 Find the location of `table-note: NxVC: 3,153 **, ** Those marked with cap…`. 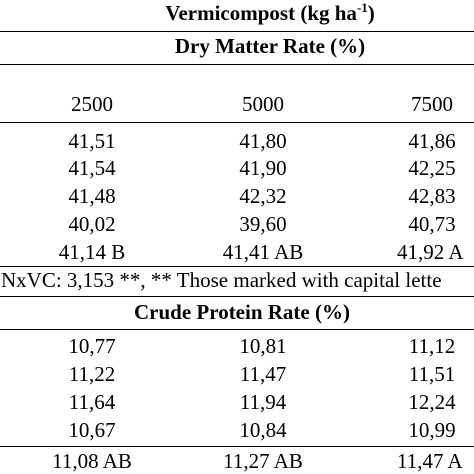

table-note: NxVC: 3,153 **, ** Those marked with cap… is located at coordinates (221, 280).